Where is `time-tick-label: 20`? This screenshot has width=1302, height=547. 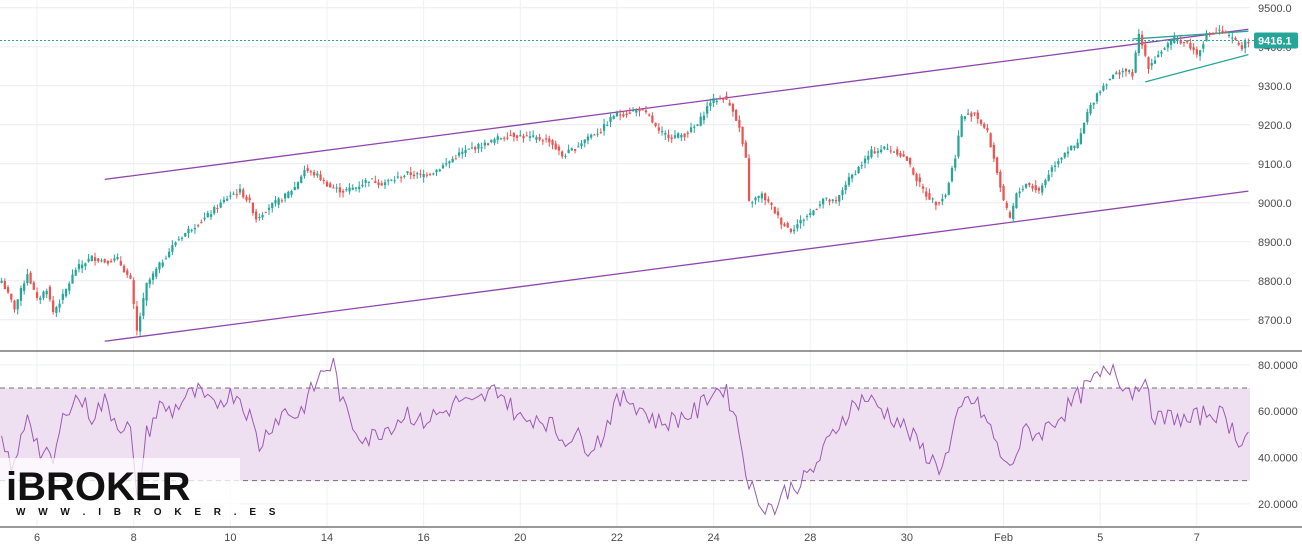
time-tick-label: 20 is located at coordinates (520, 538).